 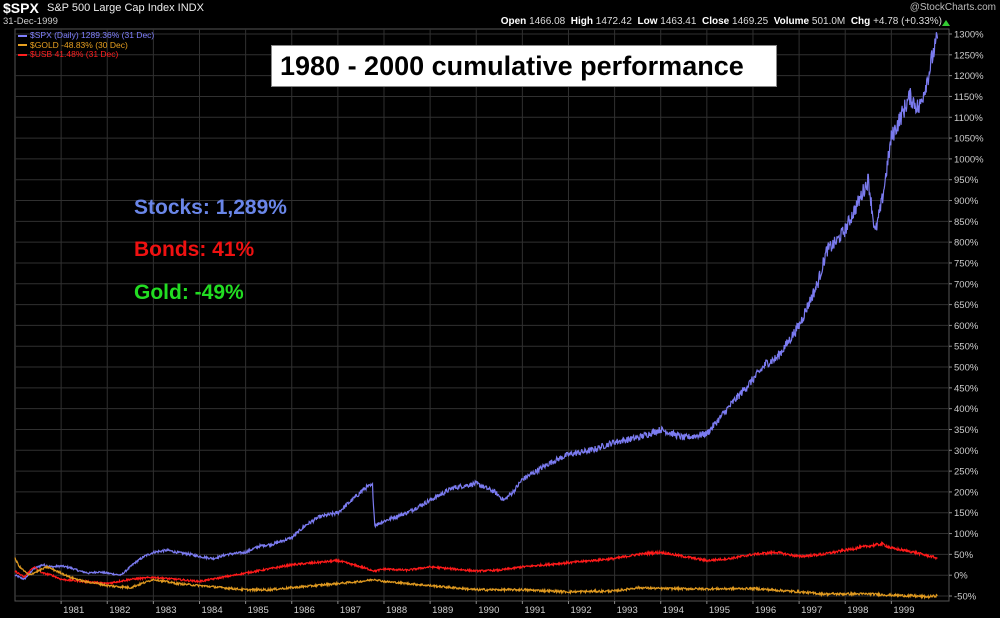 I want to click on volume-value: 501.0M, so click(x=828, y=21).